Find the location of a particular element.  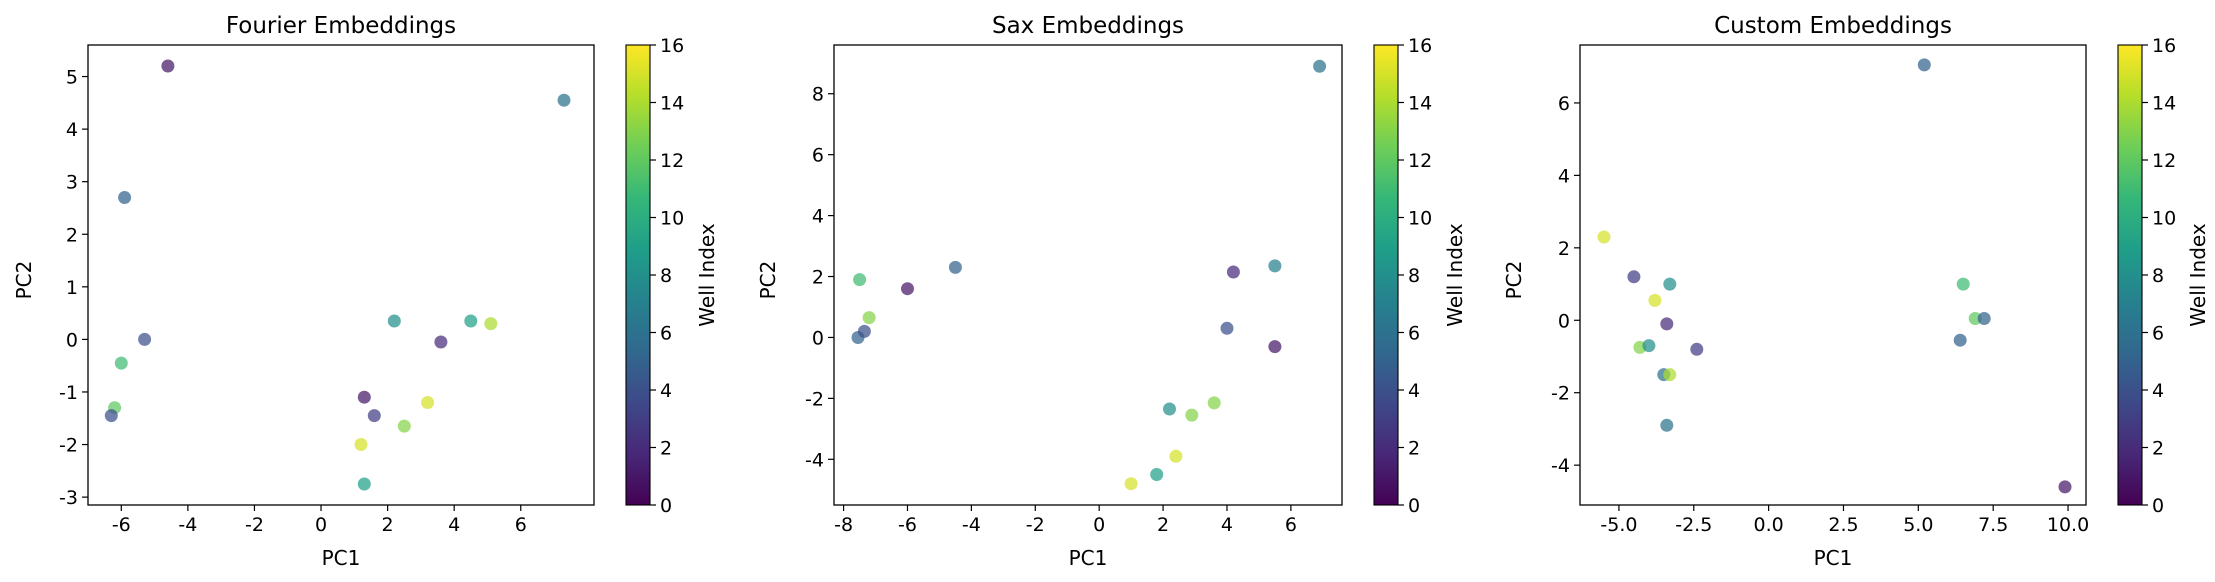

x-ticks: -8 -6 -4 -2 0 2 4 6 is located at coordinates (1065, 520).